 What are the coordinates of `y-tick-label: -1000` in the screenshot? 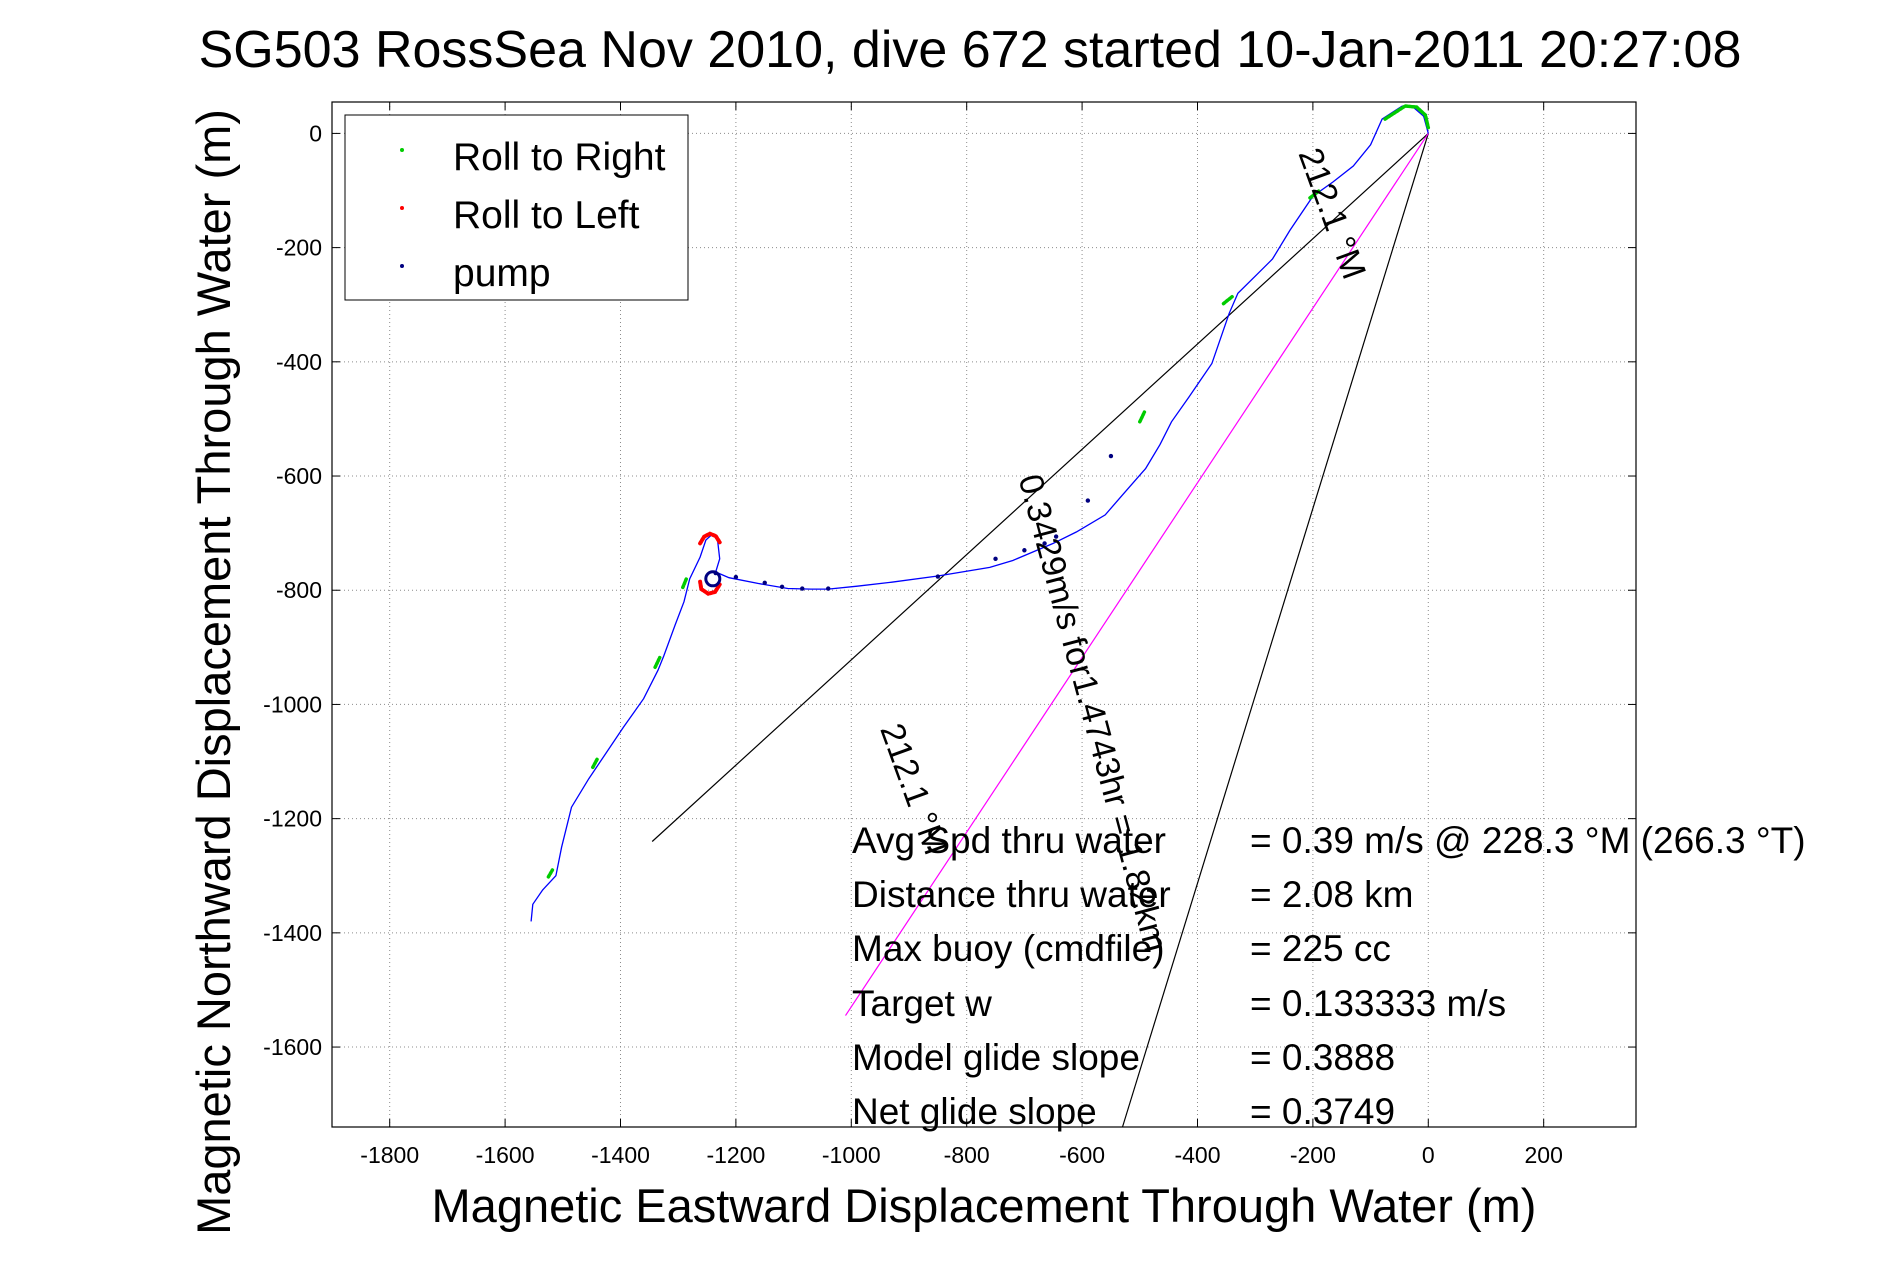 It's located at (292, 704).